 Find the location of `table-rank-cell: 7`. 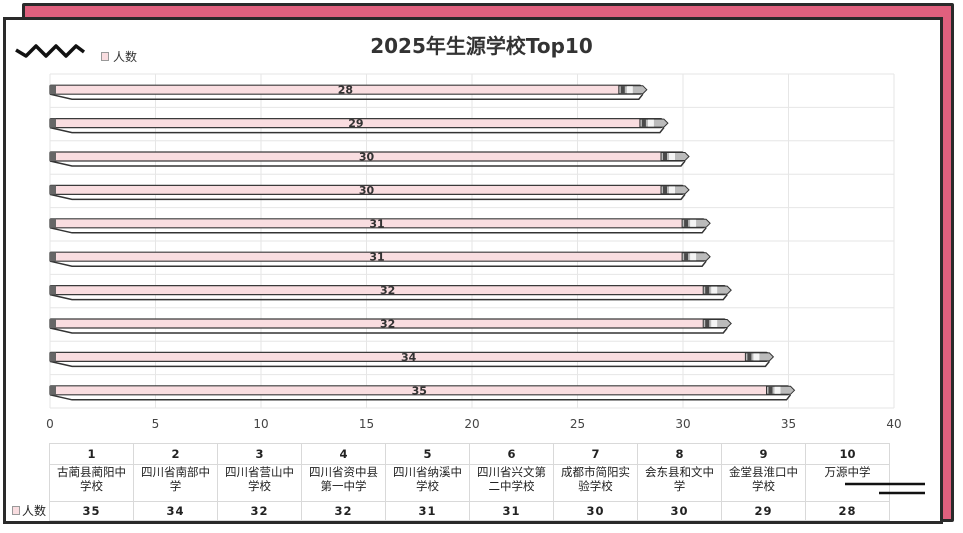

table-rank-cell: 7 is located at coordinates (595, 454).